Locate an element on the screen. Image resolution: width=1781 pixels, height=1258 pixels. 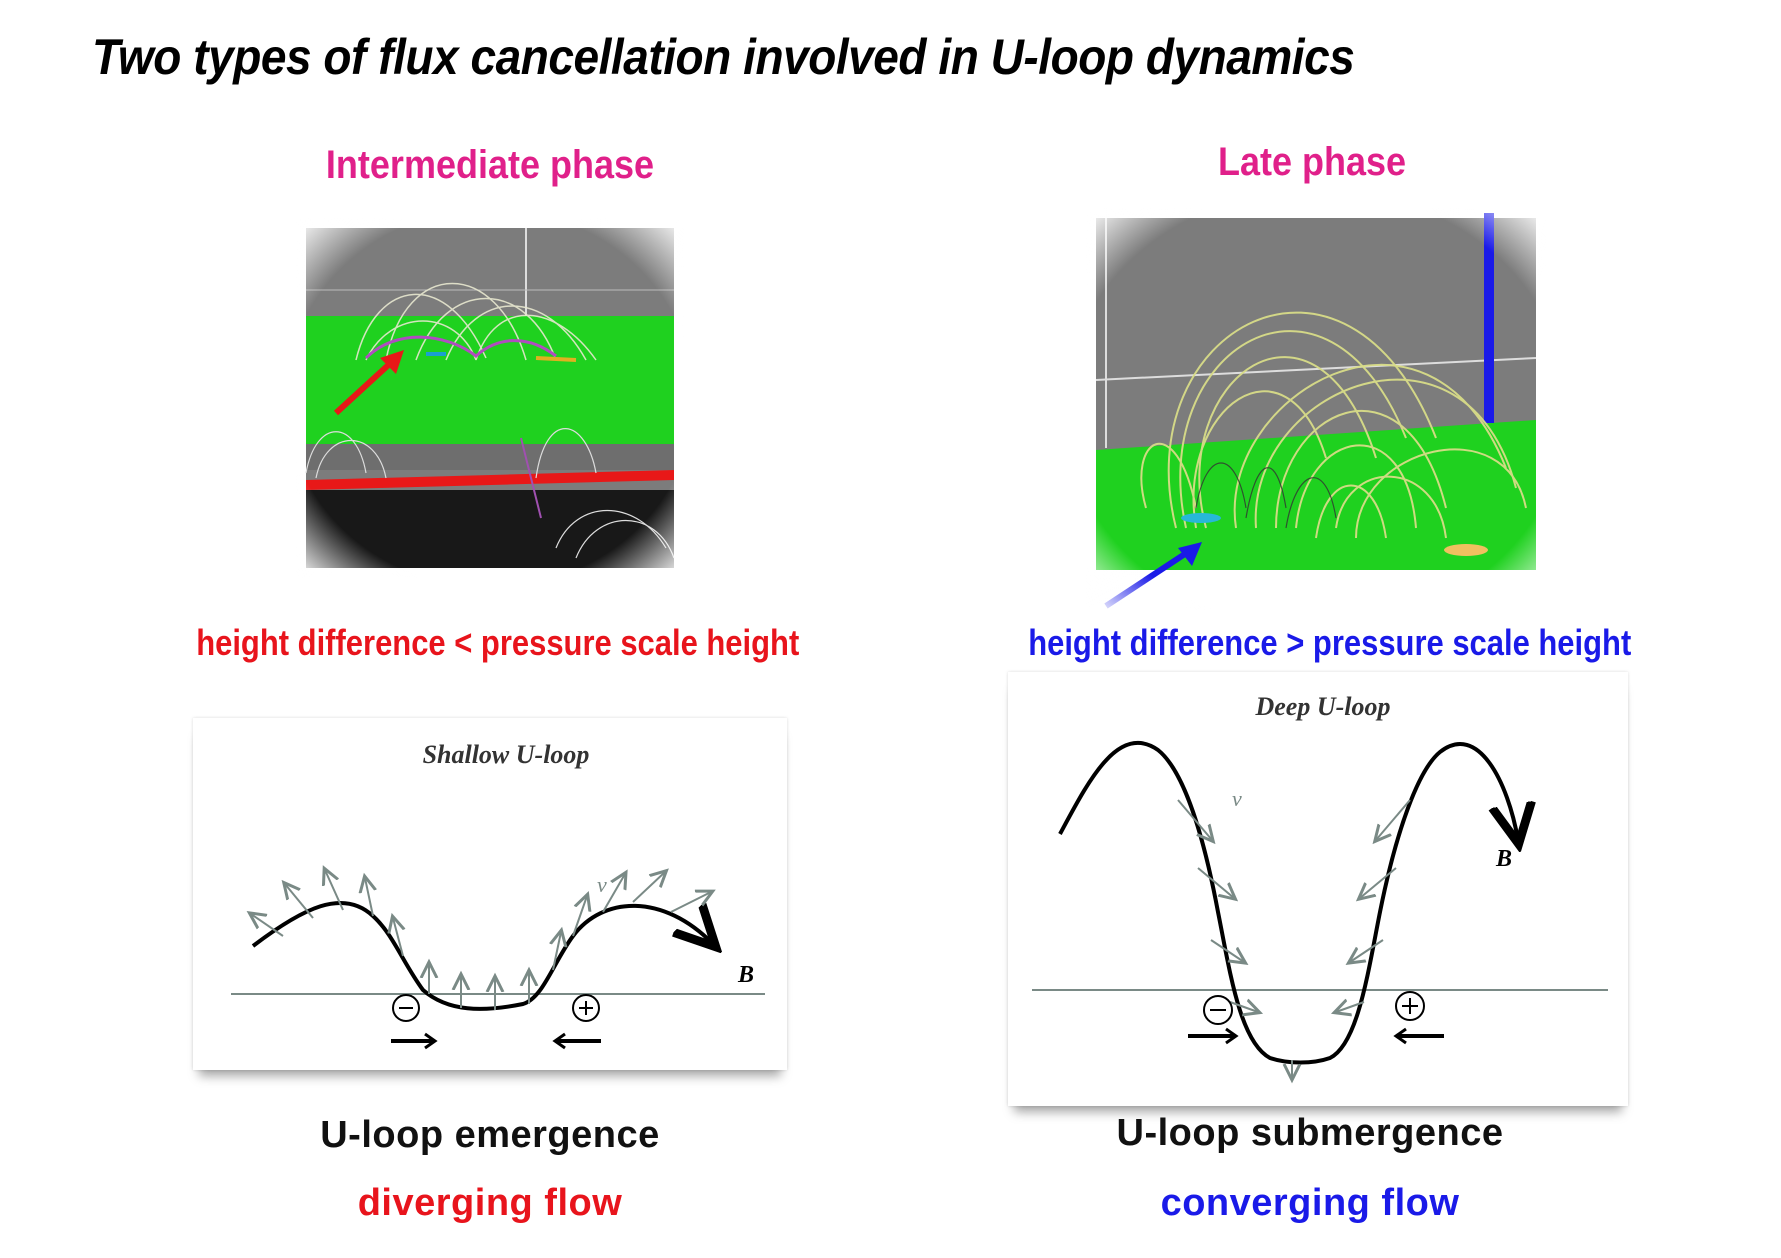
shallow-u-loop-diagram: Shallow U-loop is located at coordinates (490, 894).